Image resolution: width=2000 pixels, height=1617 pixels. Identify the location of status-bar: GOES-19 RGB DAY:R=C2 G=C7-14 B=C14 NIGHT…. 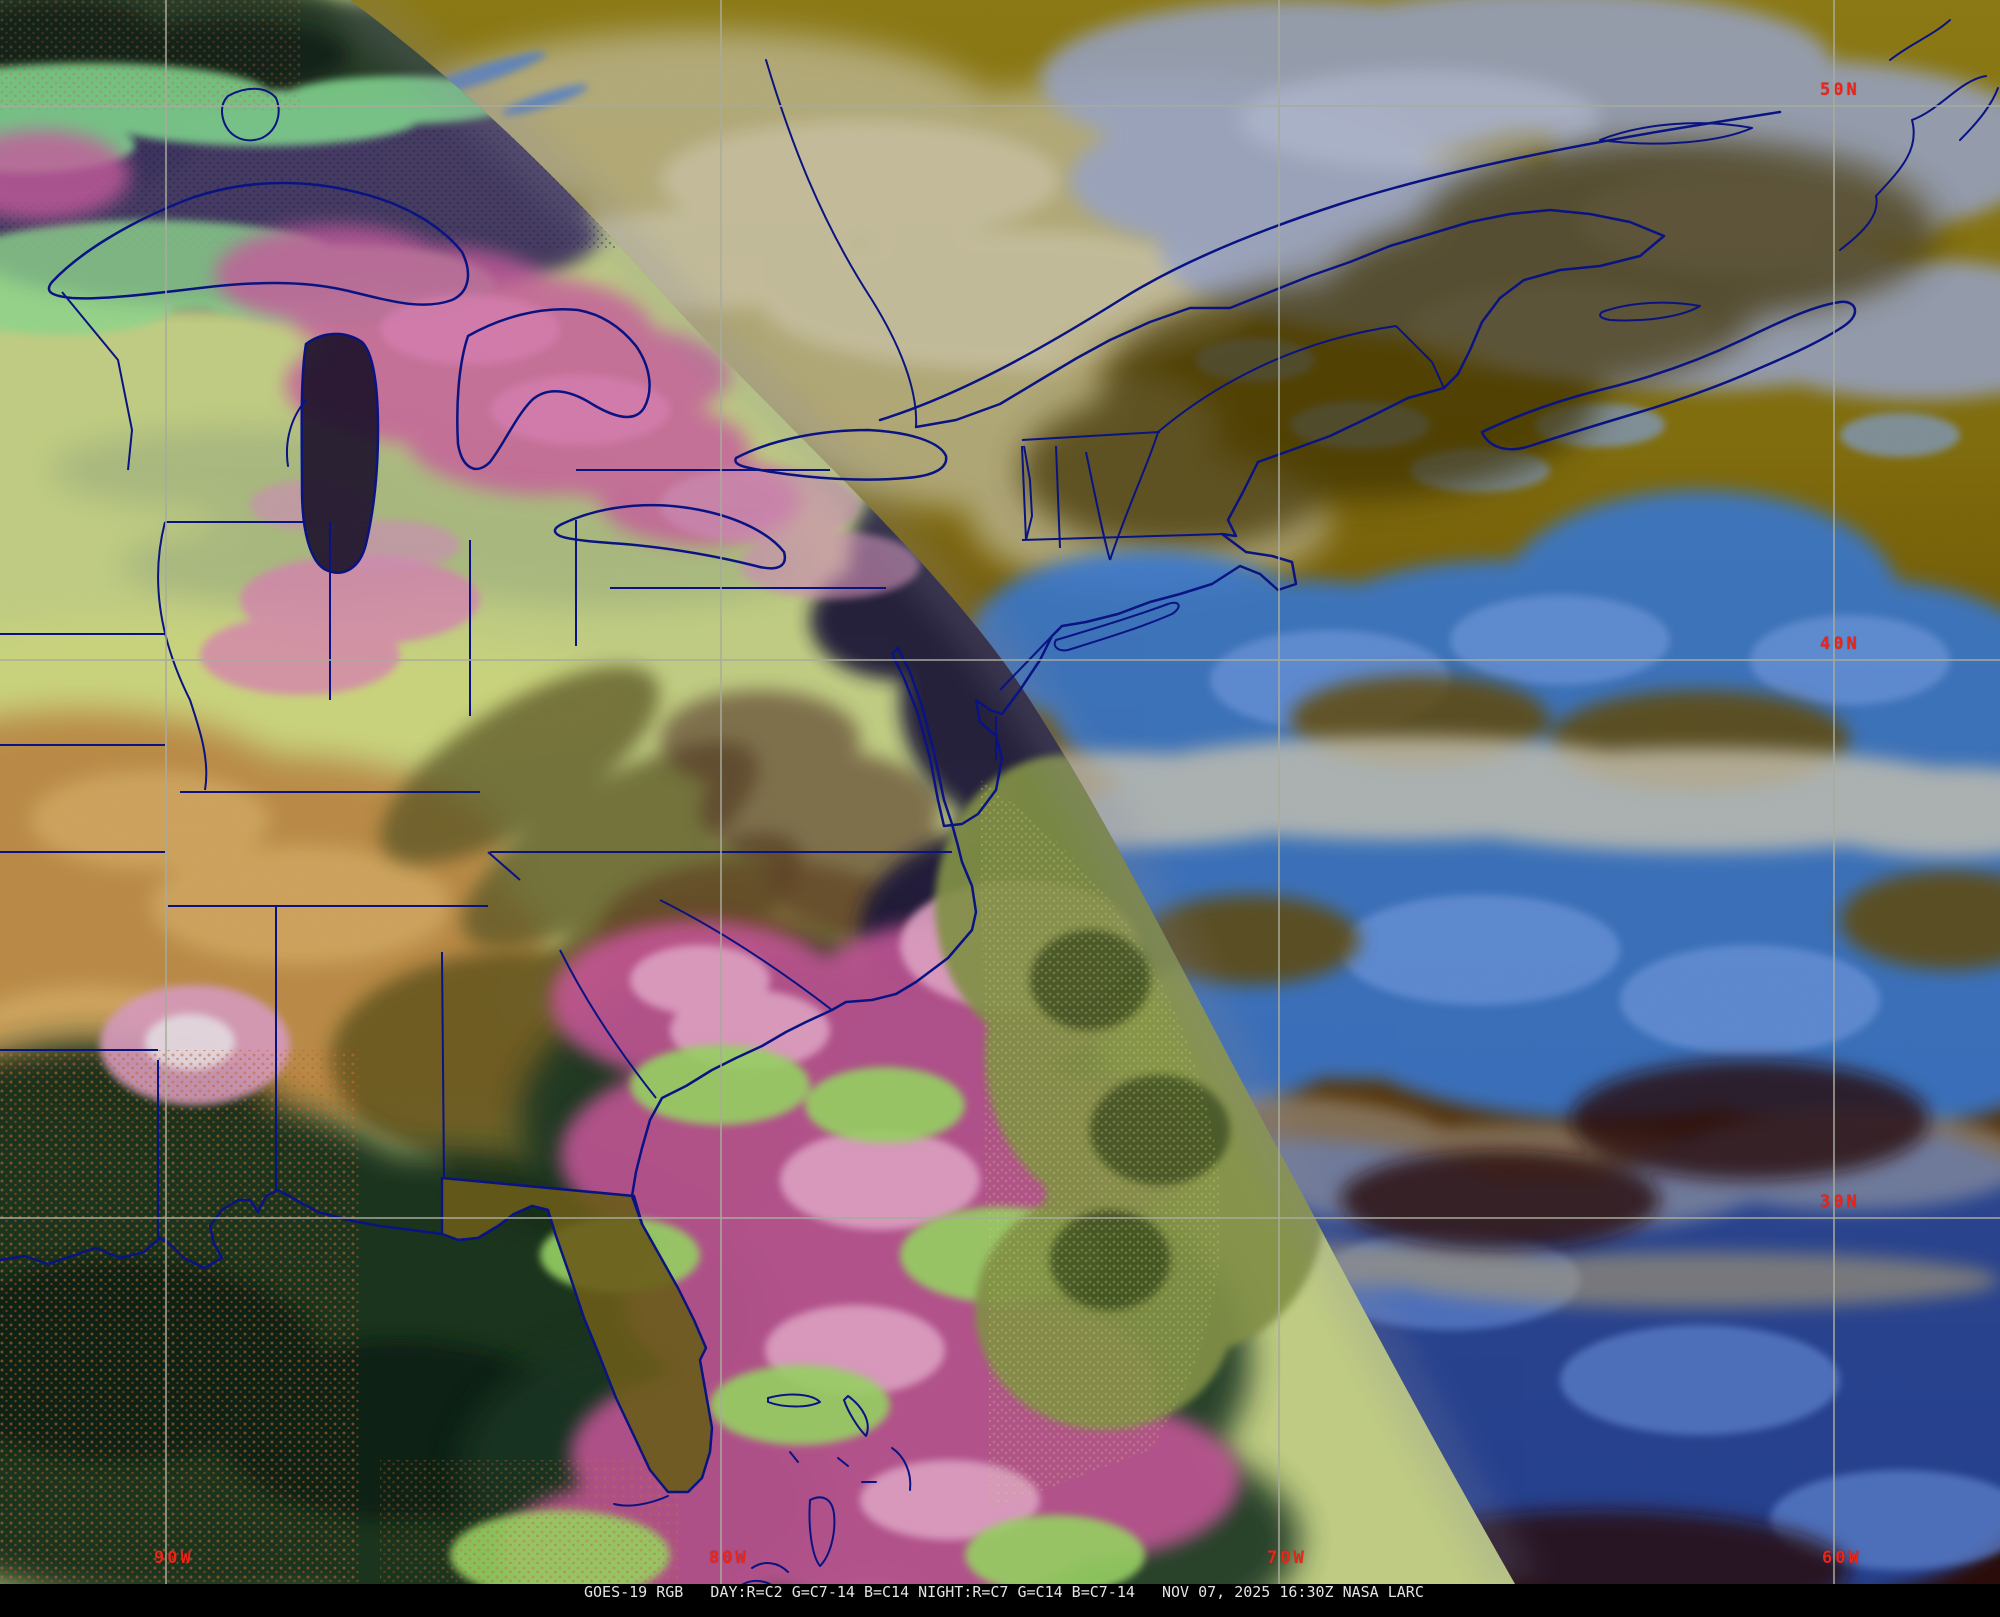
(1000, 1592).